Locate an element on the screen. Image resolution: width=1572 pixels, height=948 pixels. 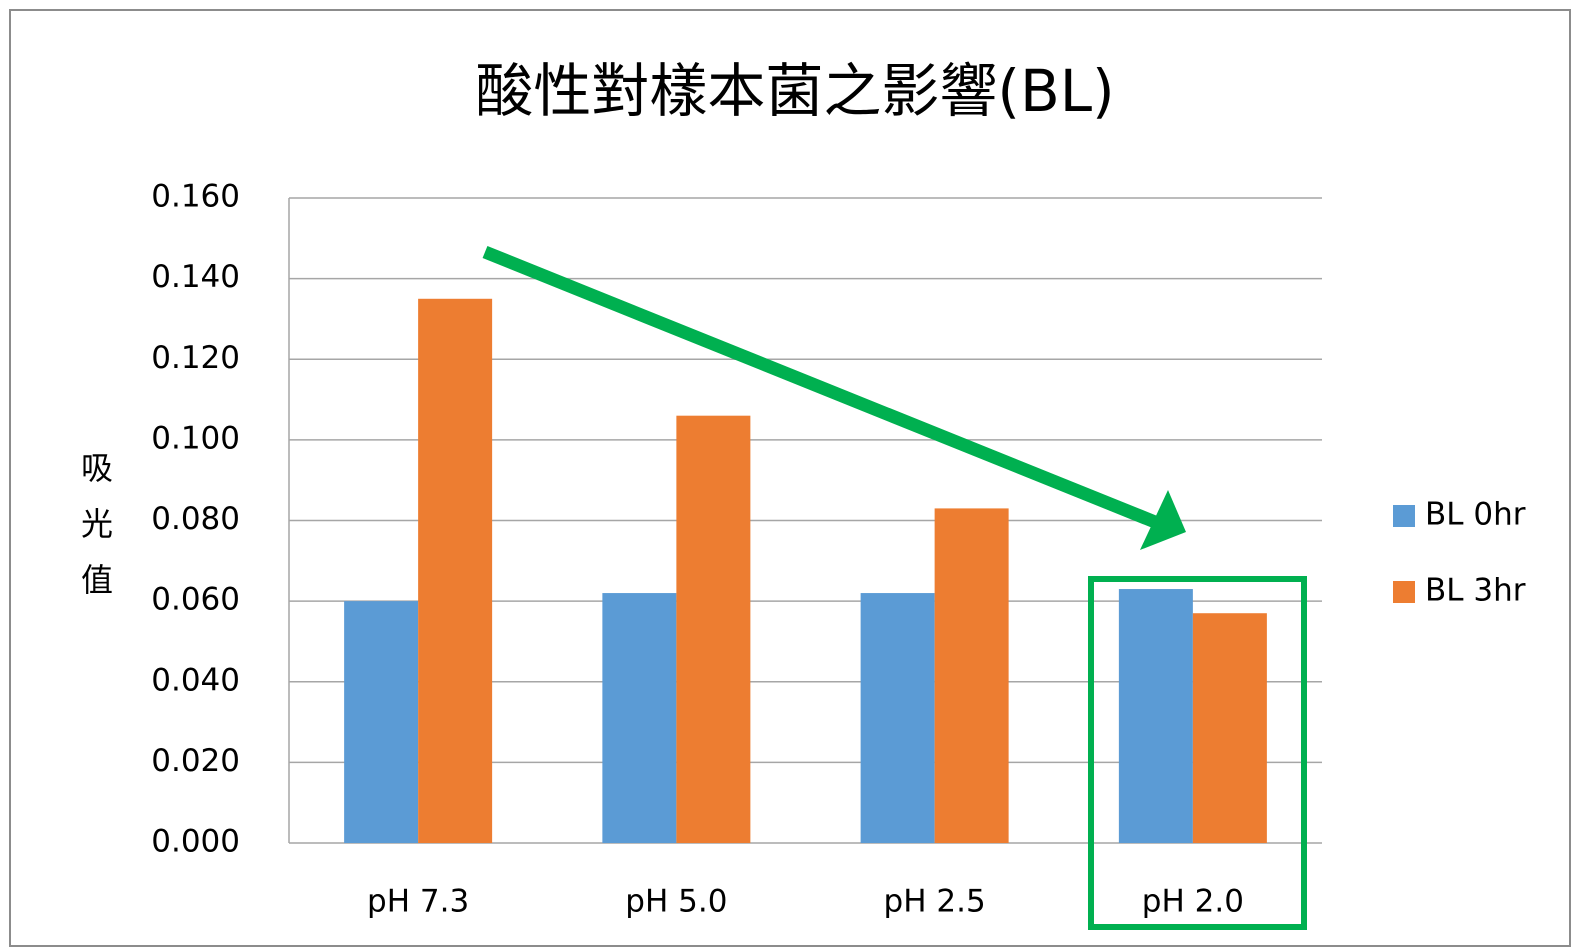
x-tick-label: pH 2.0 is located at coordinates (1193, 902).